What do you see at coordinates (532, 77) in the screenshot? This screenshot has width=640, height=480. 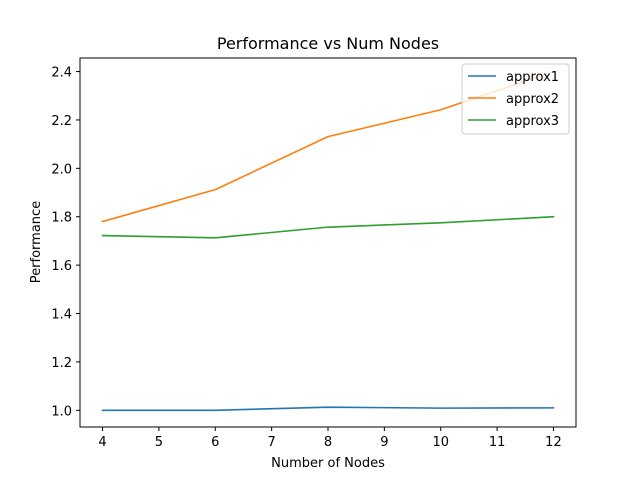 I see `legend-label-approx1: approx1` at bounding box center [532, 77].